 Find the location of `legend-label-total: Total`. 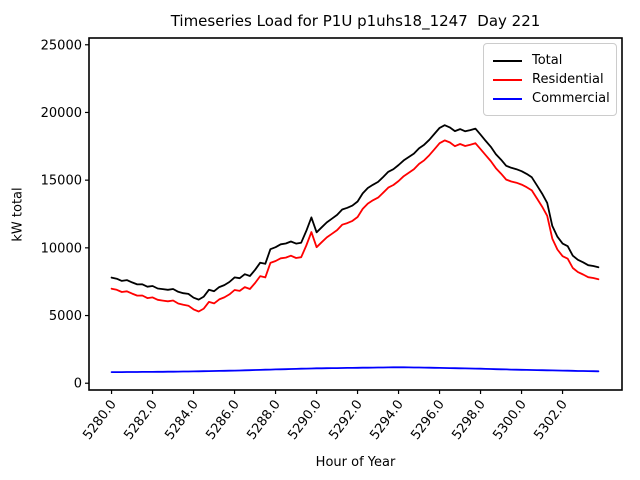

legend-label-total: Total is located at coordinates (547, 60).